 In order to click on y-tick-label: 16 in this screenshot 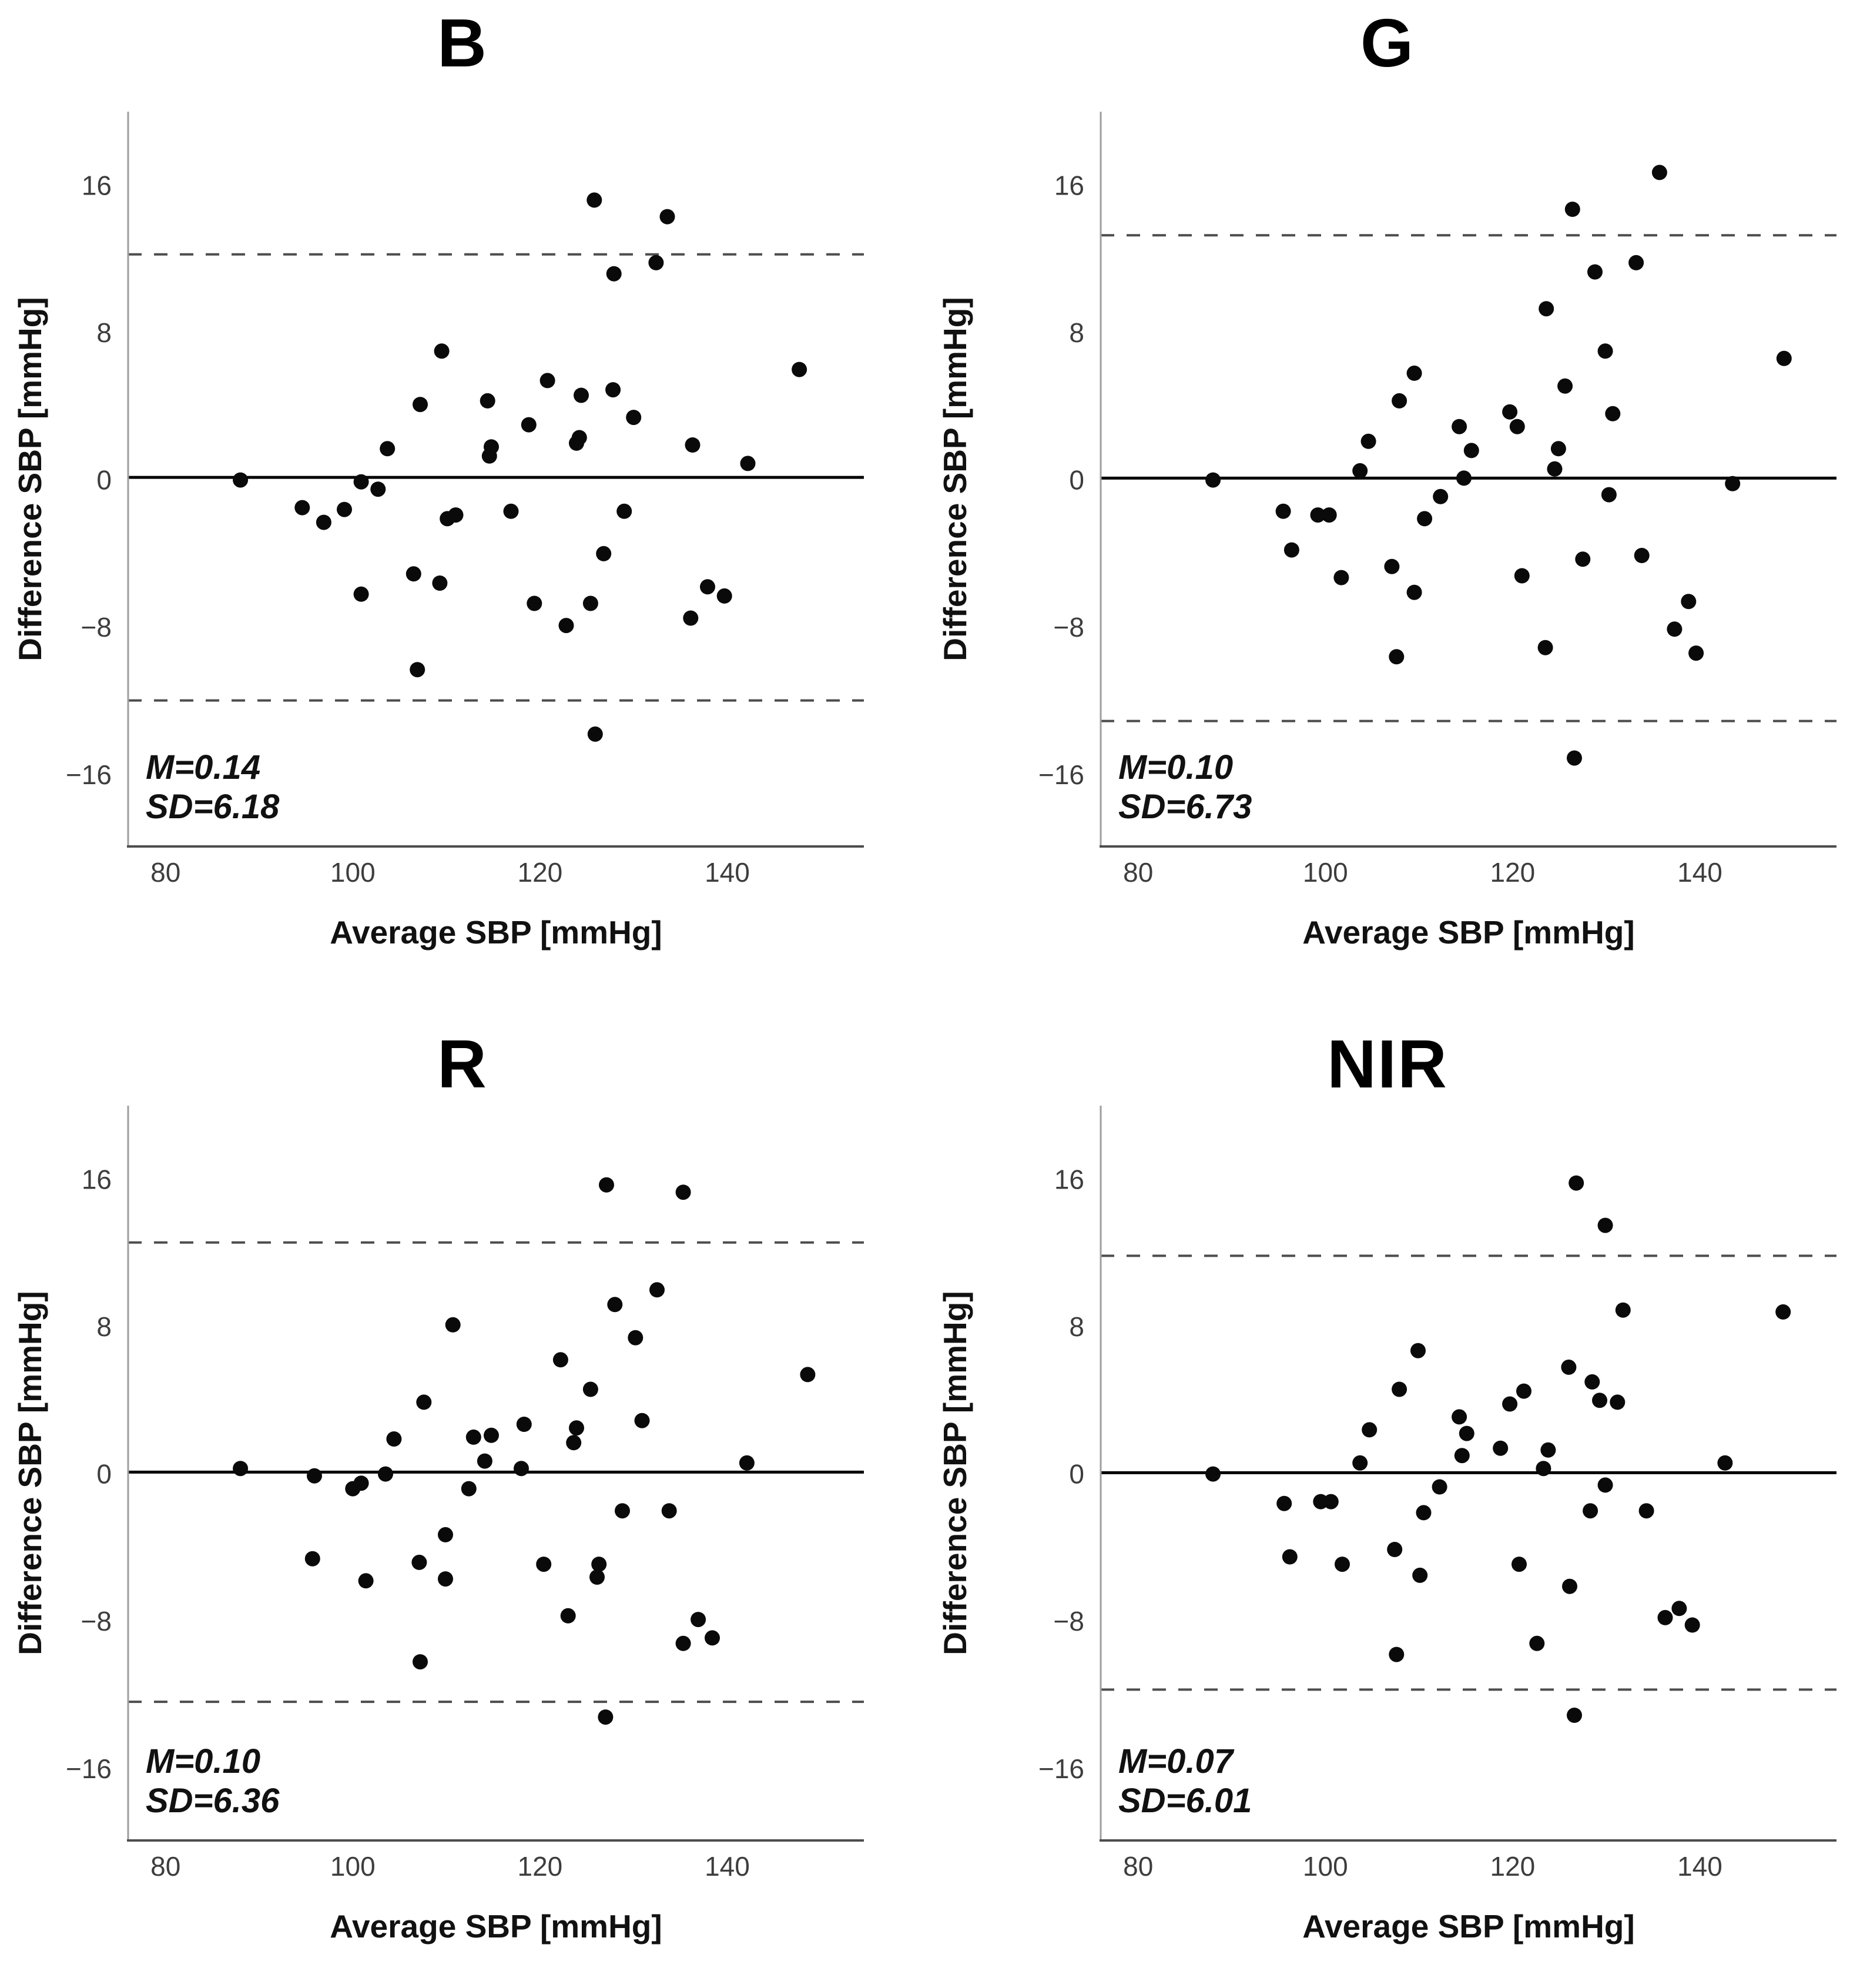, I will do `click(97, 185)`.